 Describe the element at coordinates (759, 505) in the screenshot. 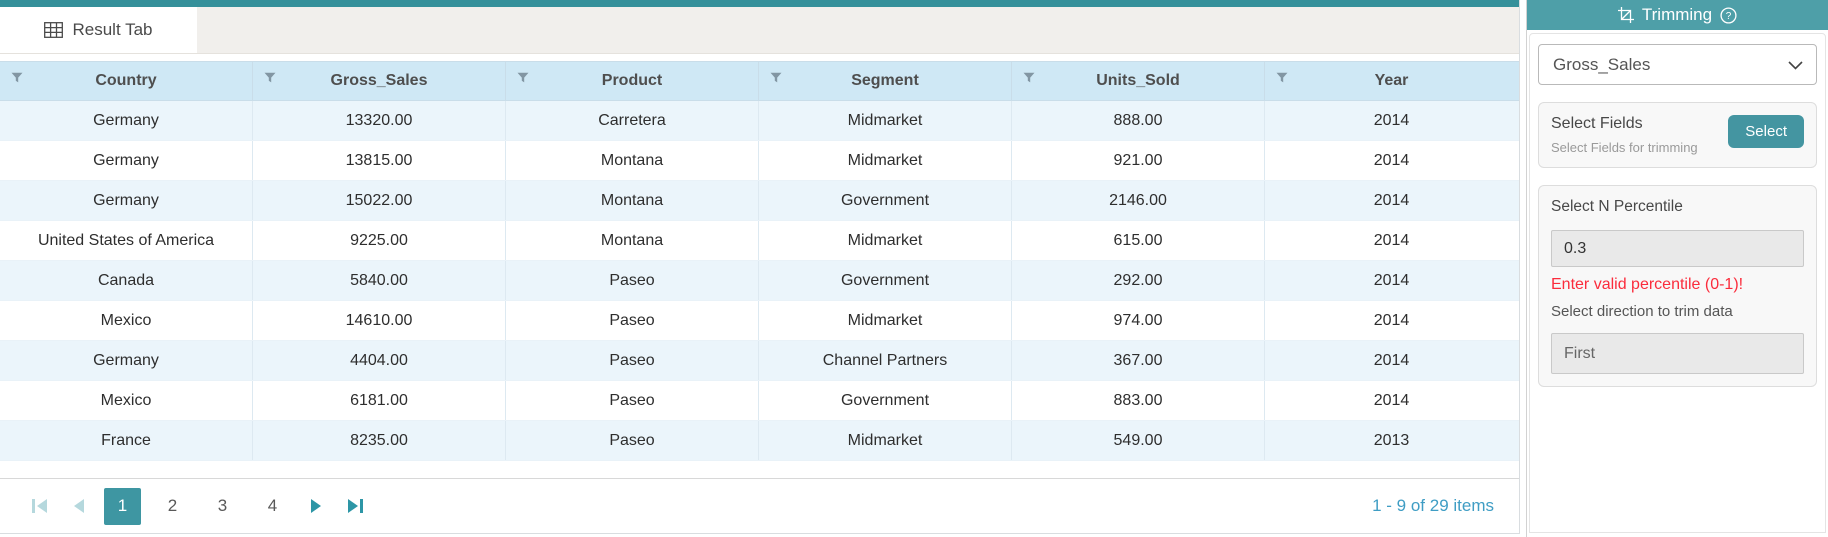

I see `pager: 1 2 3 4 1 - 9 of 29 items` at that location.